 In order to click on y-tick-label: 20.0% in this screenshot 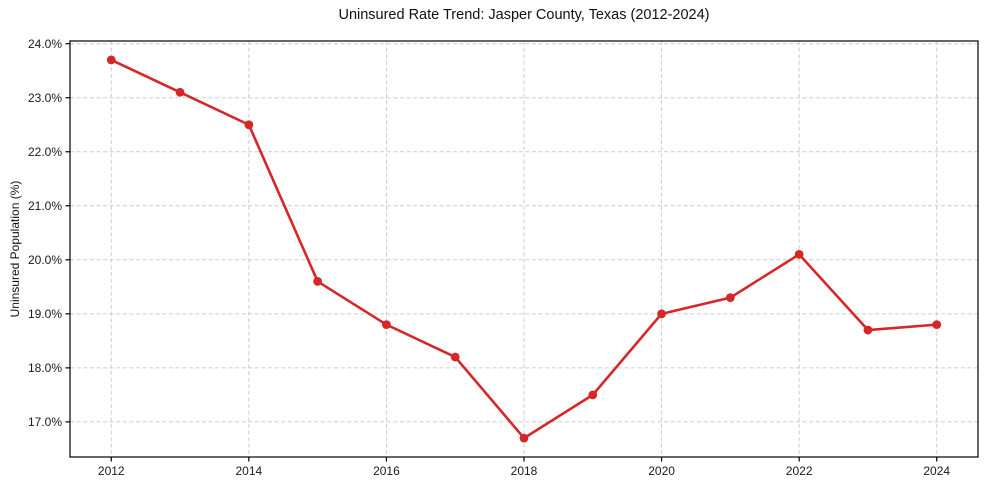, I will do `click(45, 260)`.